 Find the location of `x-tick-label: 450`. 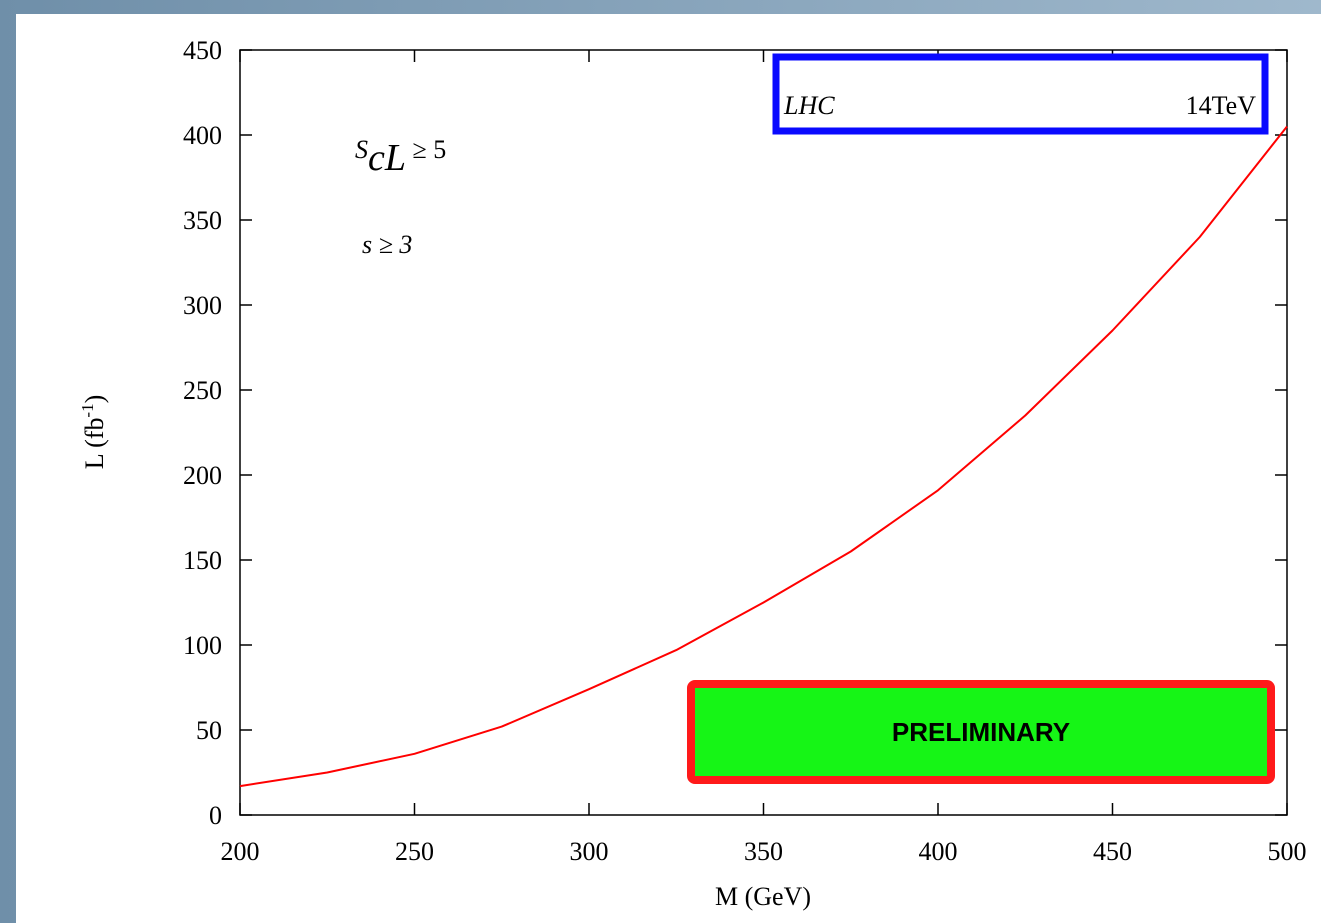

x-tick-label: 450 is located at coordinates (1112, 851).